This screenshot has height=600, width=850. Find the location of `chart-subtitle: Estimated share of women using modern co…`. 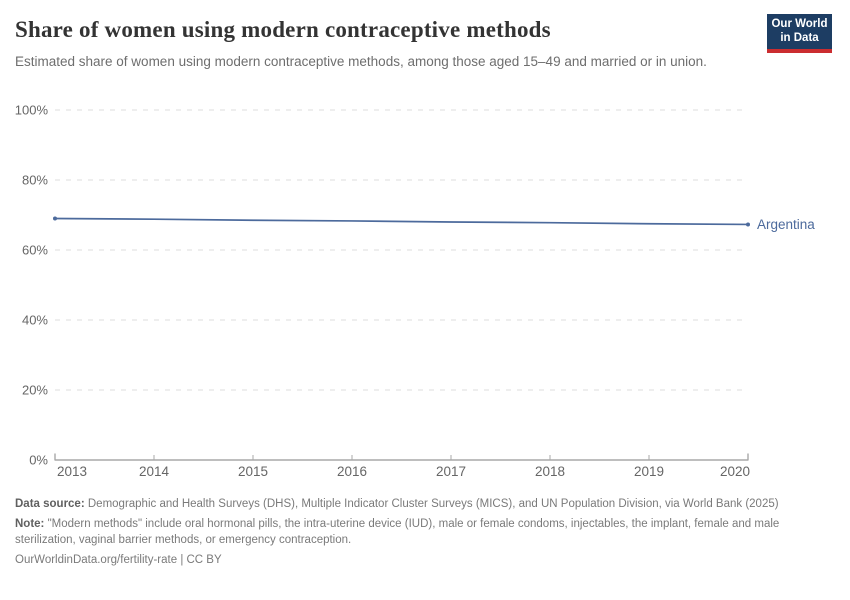

chart-subtitle: Estimated share of women using modern co… is located at coordinates (361, 61).